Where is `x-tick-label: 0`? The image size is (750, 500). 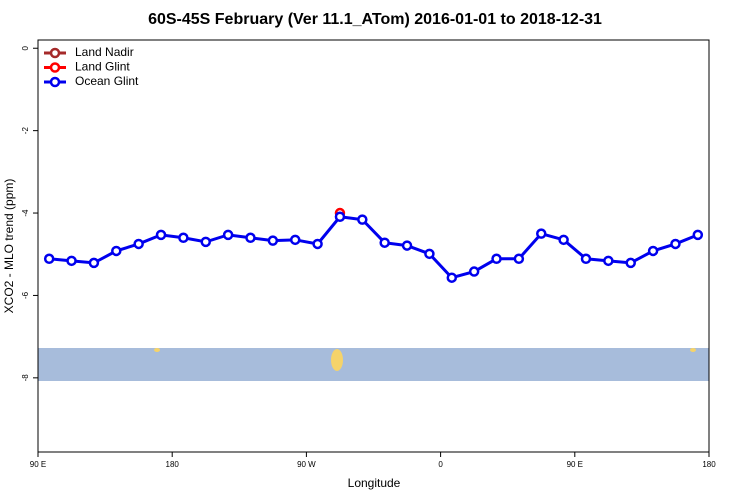
x-tick-label: 0 is located at coordinates (440, 464).